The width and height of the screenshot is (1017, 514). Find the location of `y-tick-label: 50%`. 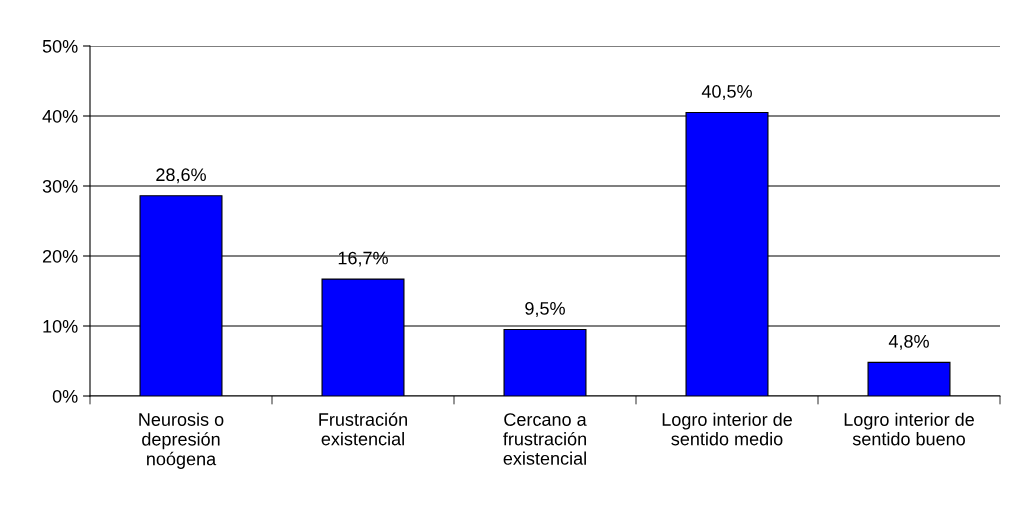

y-tick-label: 50% is located at coordinates (60, 46).